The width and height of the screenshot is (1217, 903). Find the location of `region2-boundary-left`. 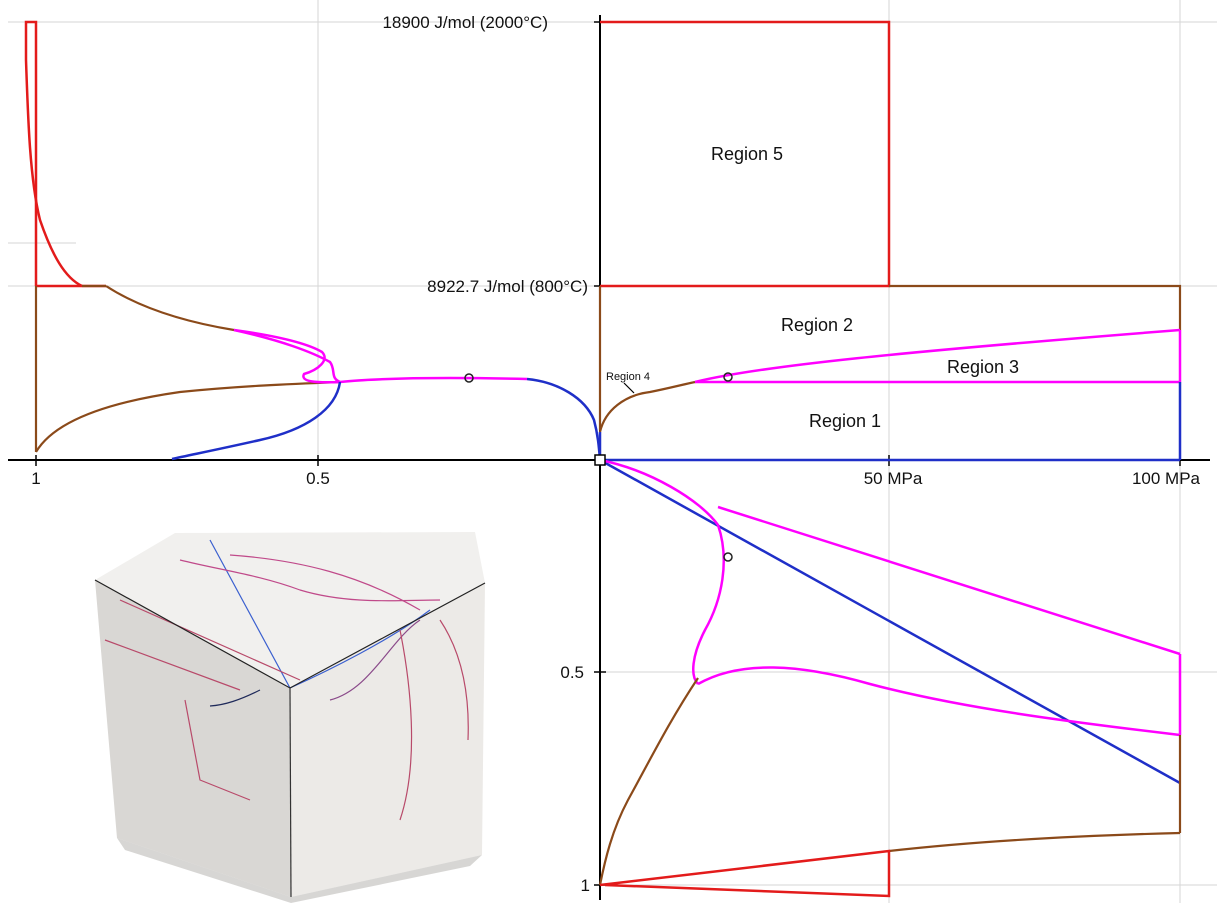

region2-boundary-left is located at coordinates (187, 368).